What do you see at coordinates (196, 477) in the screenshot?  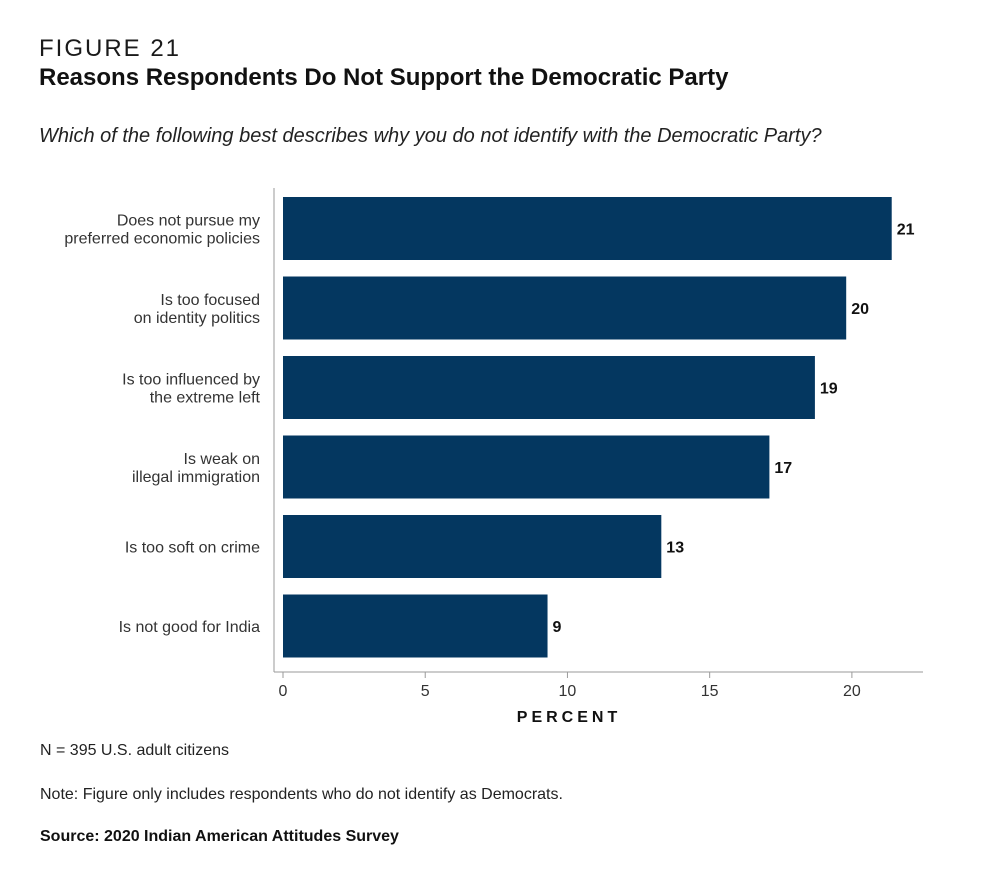 I see `category-label: illegal immigration` at bounding box center [196, 477].